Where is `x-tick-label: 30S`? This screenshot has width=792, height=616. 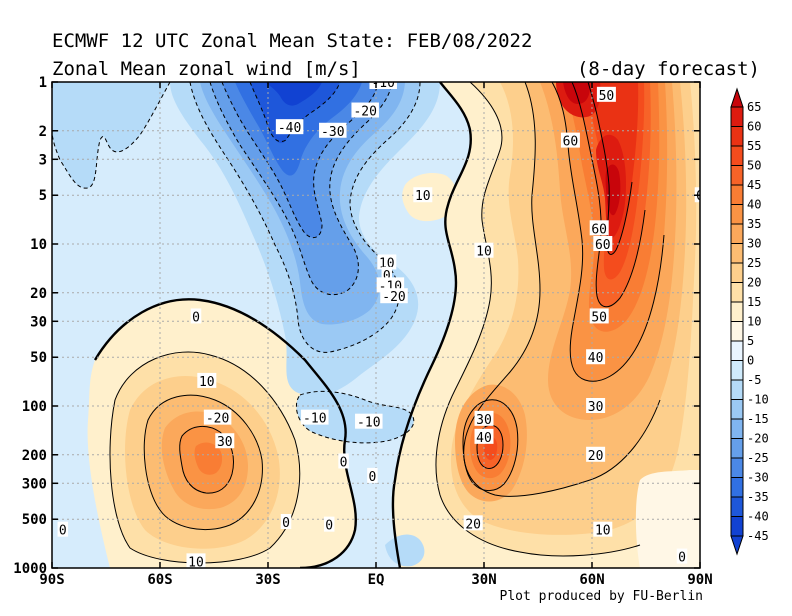 x-tick-label: 30S is located at coordinates (267, 580).